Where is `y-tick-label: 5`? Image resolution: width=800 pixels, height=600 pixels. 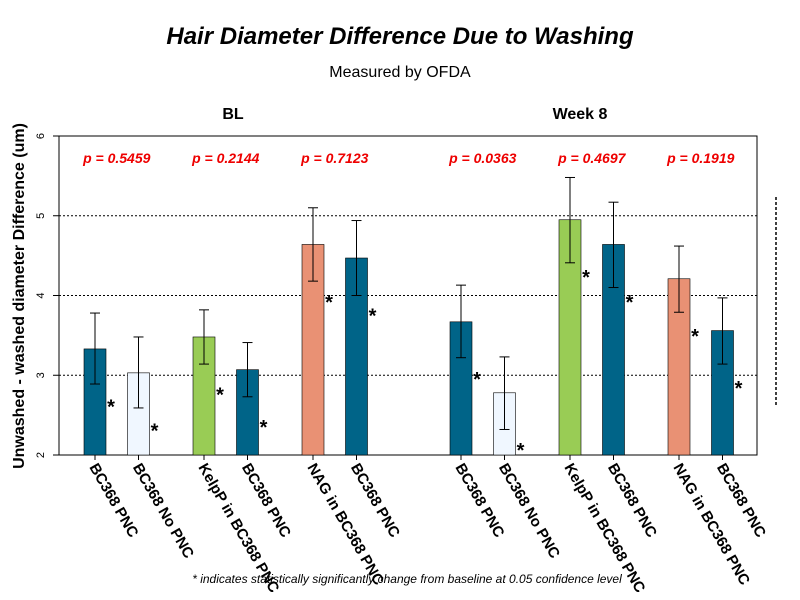
y-tick-label: 5 is located at coordinates (41, 216).